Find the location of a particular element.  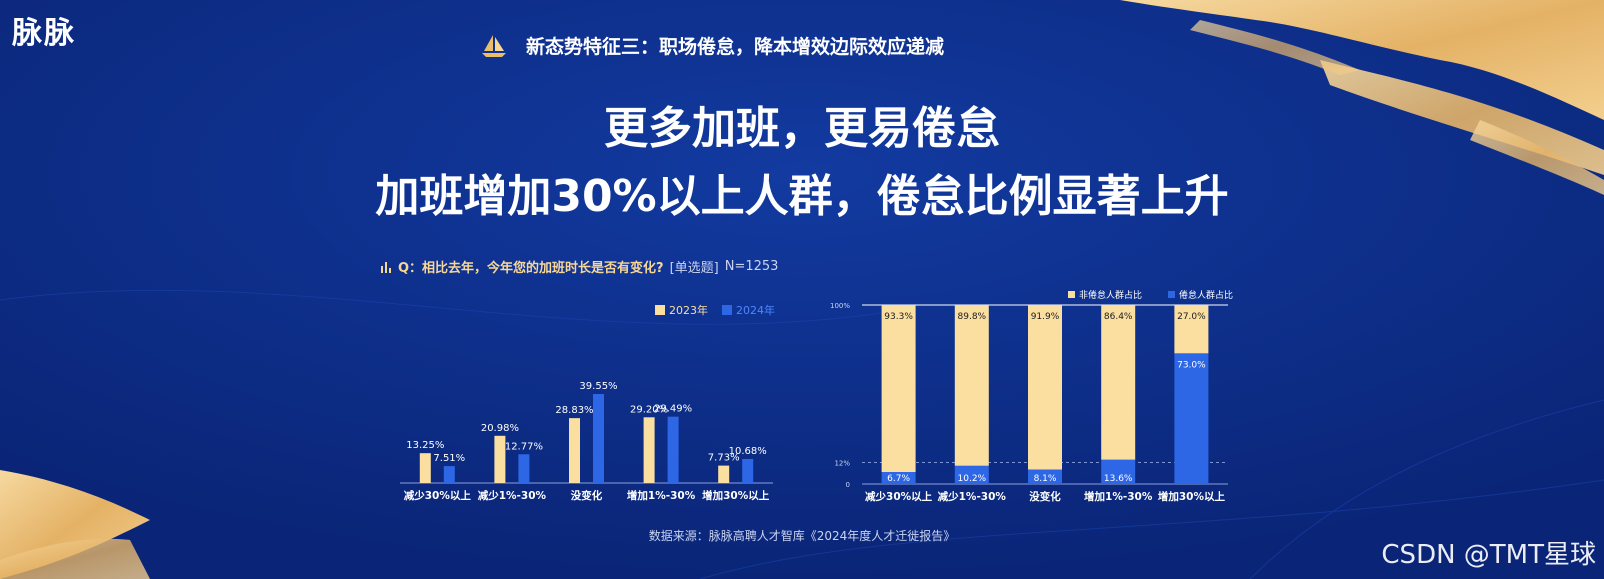

legend-item-2023: 2023年 is located at coordinates (681, 310).